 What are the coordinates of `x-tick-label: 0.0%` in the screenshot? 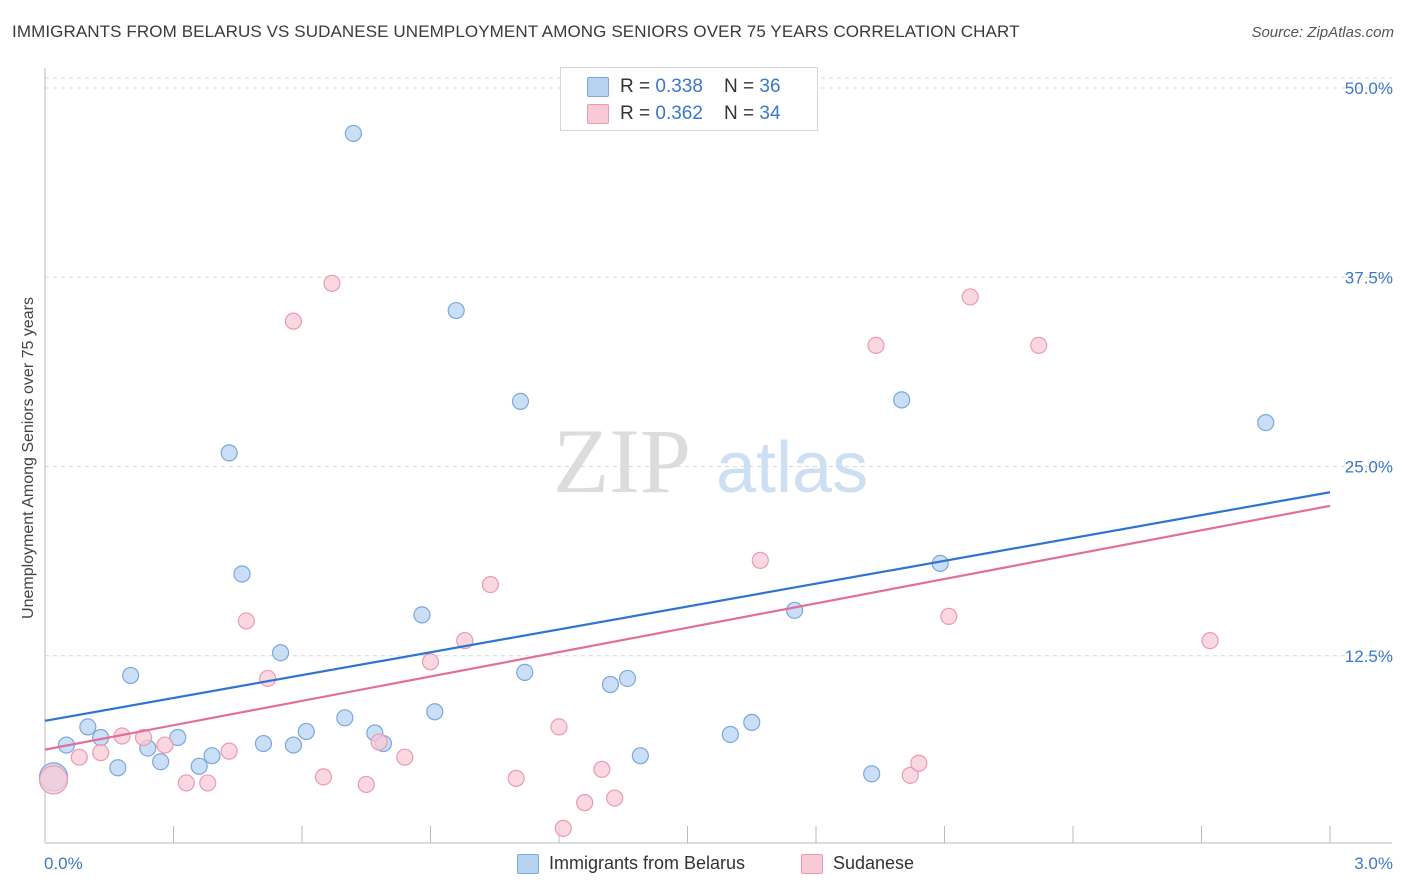 It's located at (63, 863).